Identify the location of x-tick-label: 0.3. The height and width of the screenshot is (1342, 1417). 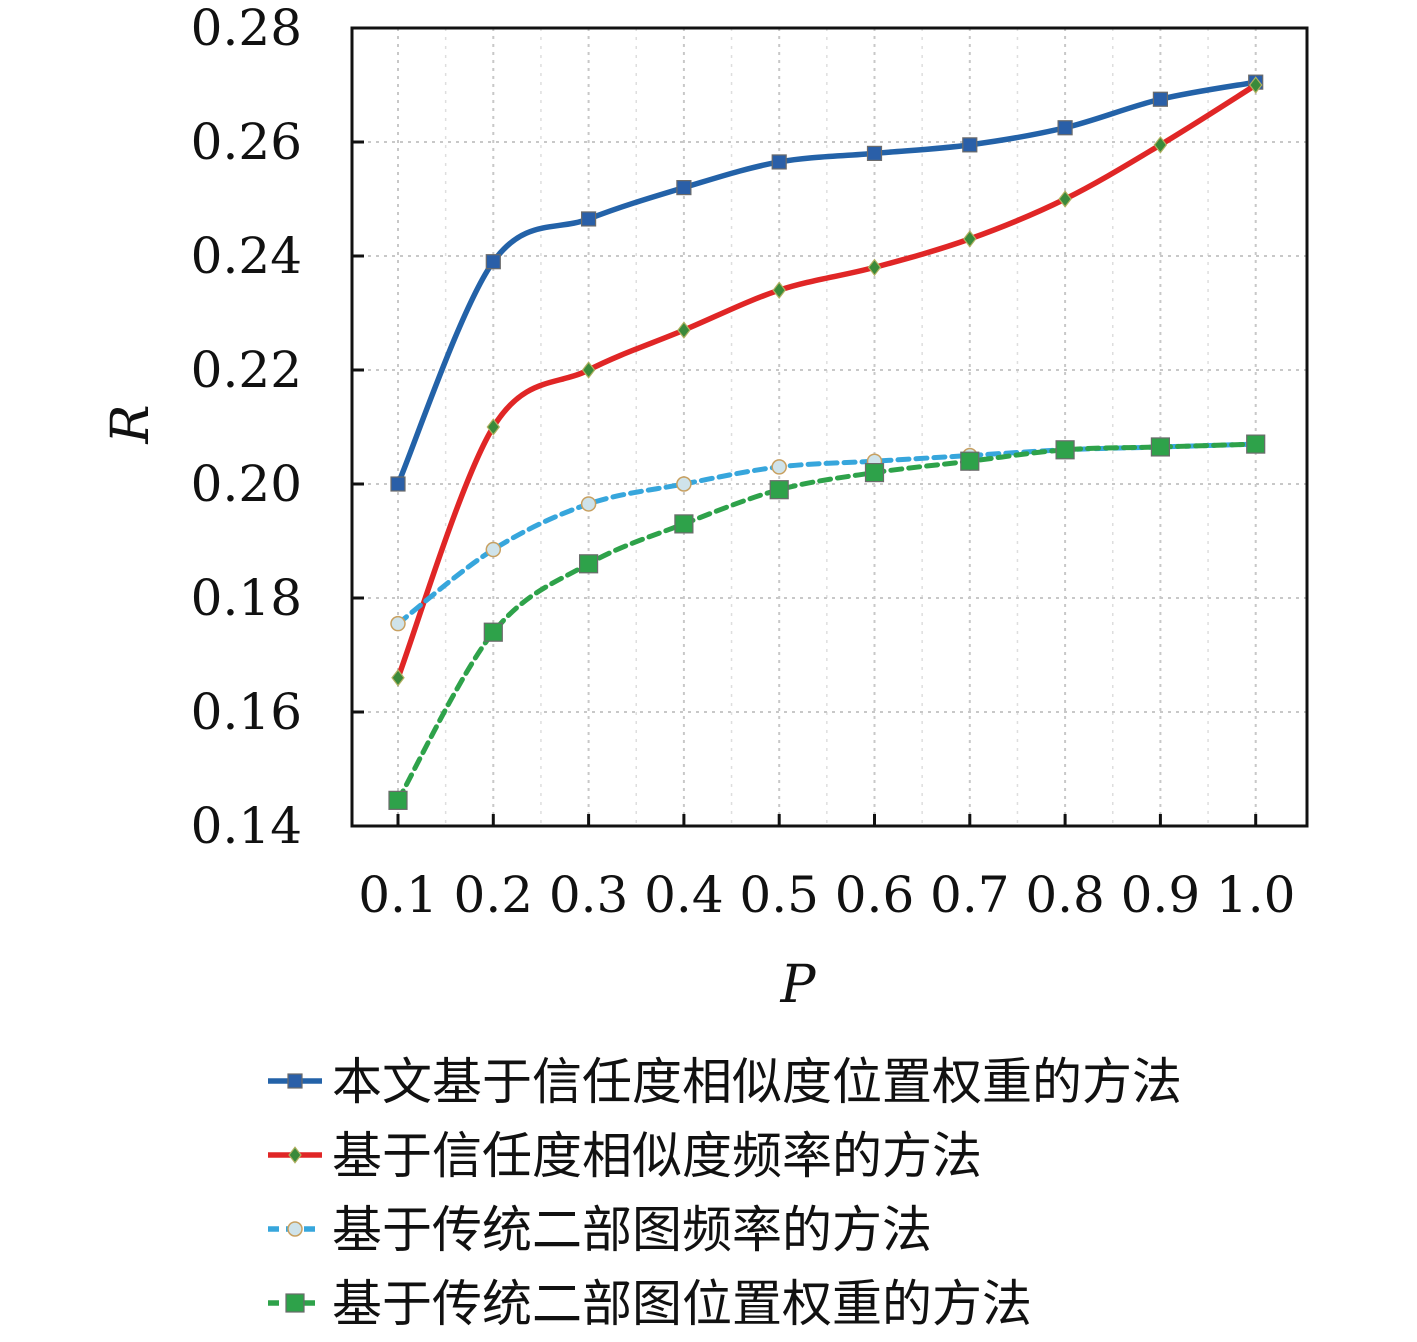
(589, 895).